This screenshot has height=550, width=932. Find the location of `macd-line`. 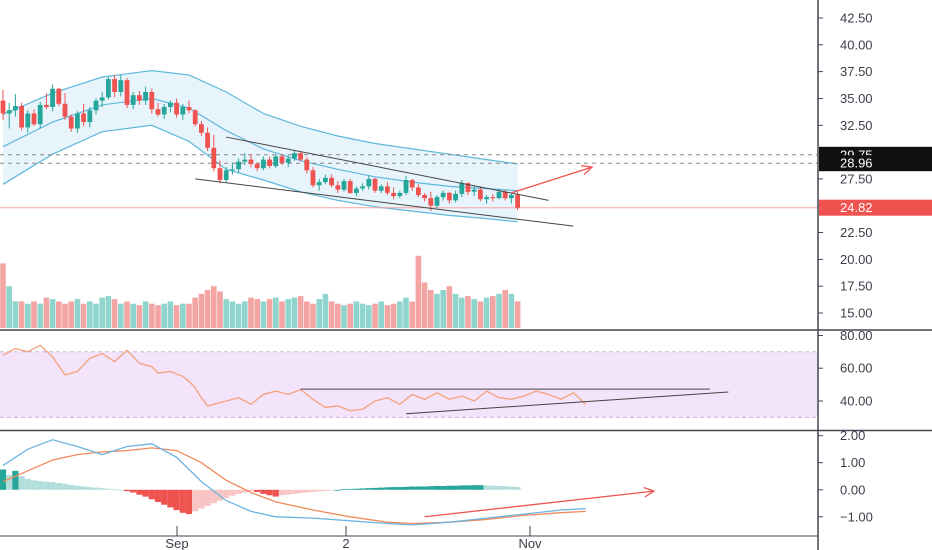

macd-line is located at coordinates (294, 482).